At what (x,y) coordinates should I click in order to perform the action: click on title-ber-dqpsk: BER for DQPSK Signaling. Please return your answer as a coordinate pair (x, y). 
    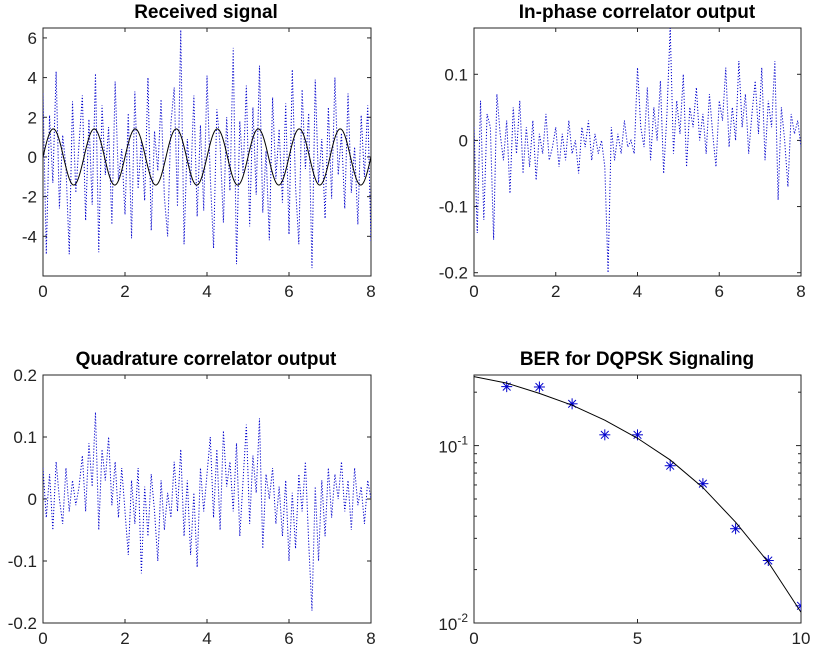
    Looking at the image, I should click on (637, 359).